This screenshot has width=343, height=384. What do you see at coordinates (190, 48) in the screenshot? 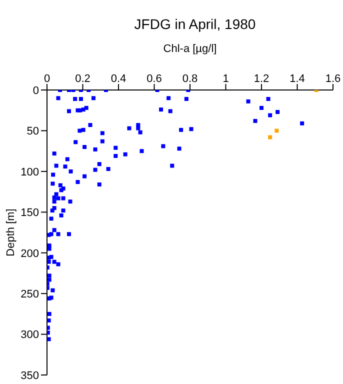
I see `x-axis-title: Chl-a [µg/l]` at bounding box center [190, 48].